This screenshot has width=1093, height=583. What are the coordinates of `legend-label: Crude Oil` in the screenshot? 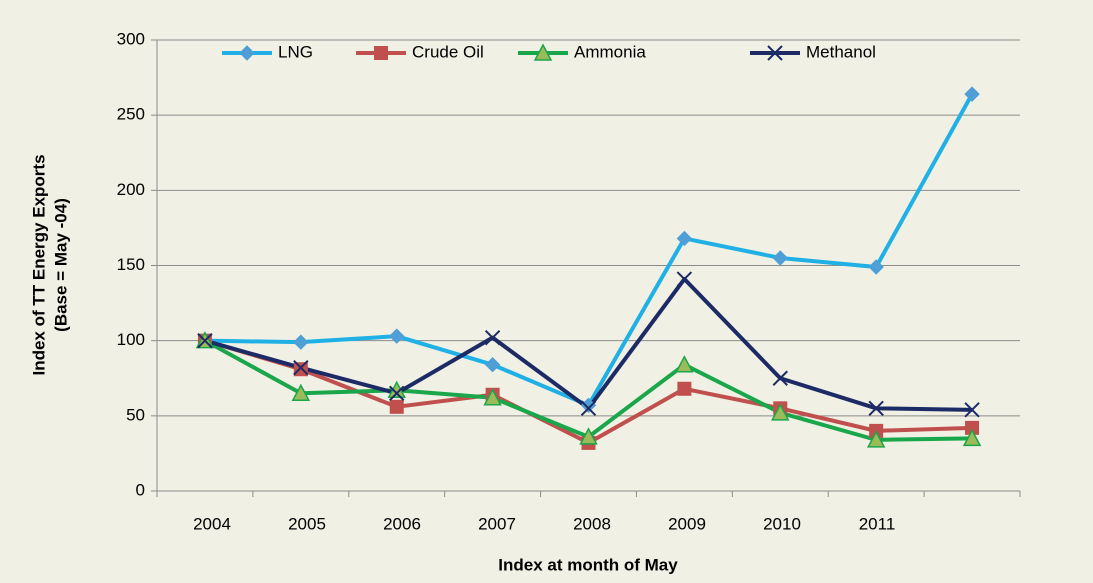 It's located at (448, 51).